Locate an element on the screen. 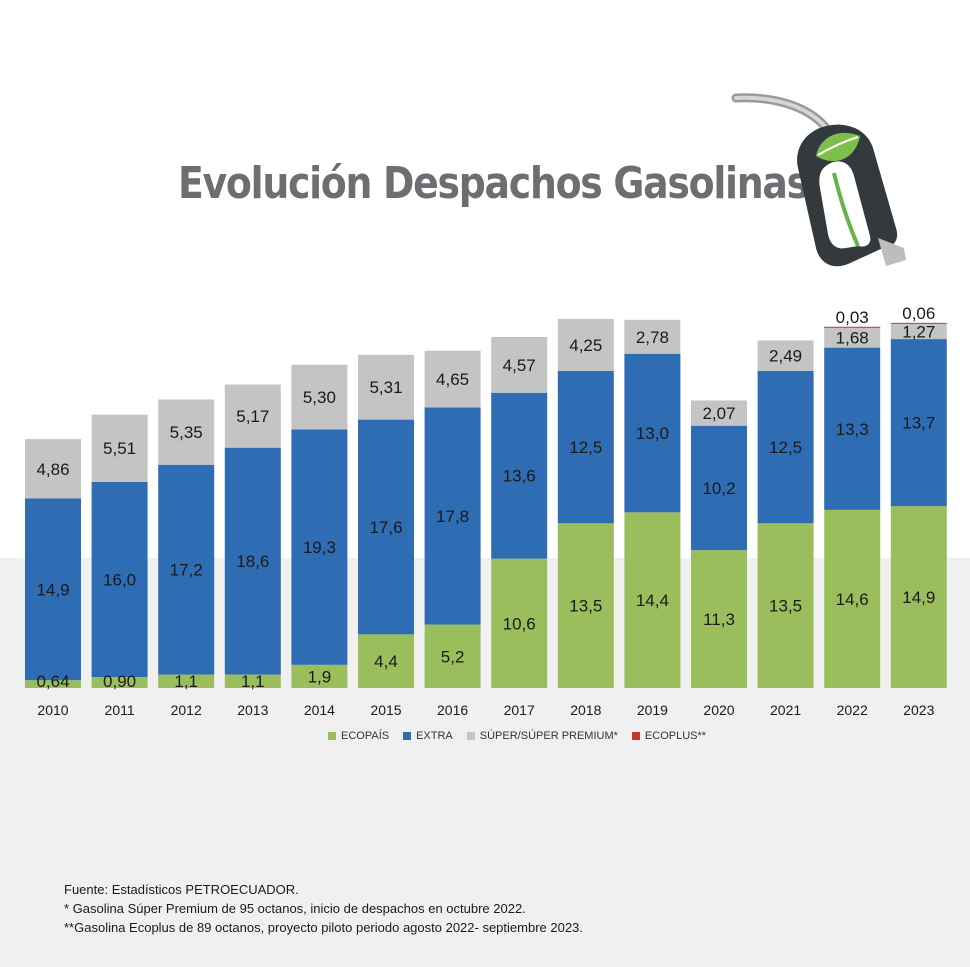 The width and height of the screenshot is (970, 967). bar-ecopais-2015 is located at coordinates (386, 661).